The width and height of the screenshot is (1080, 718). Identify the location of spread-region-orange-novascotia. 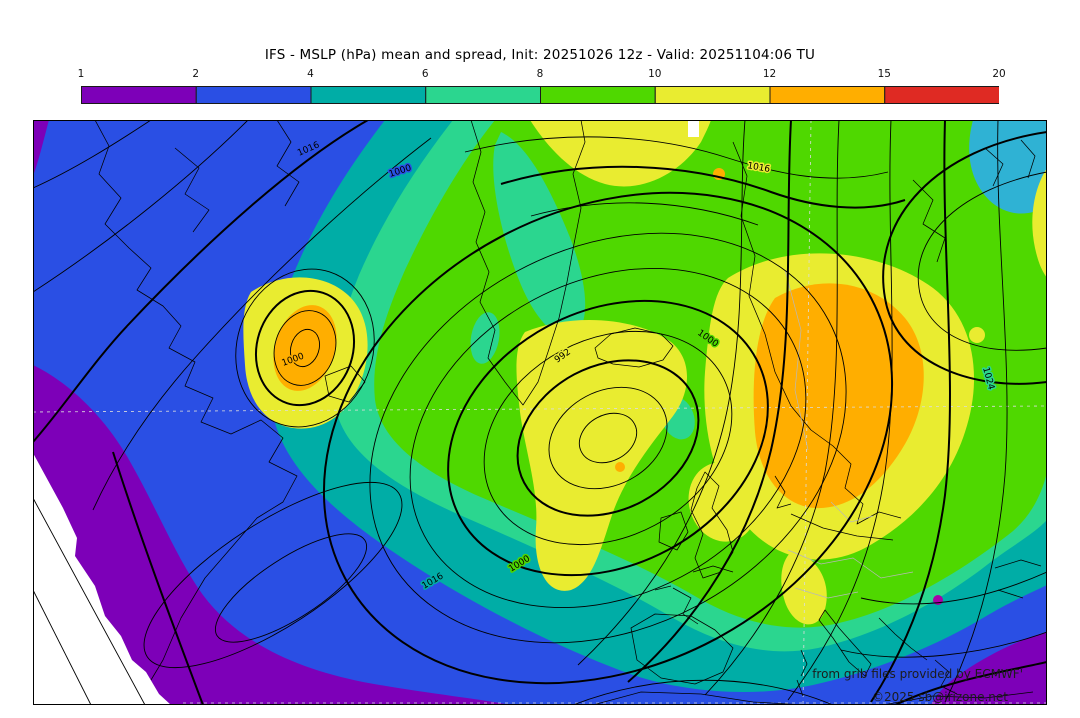
(305, 348).